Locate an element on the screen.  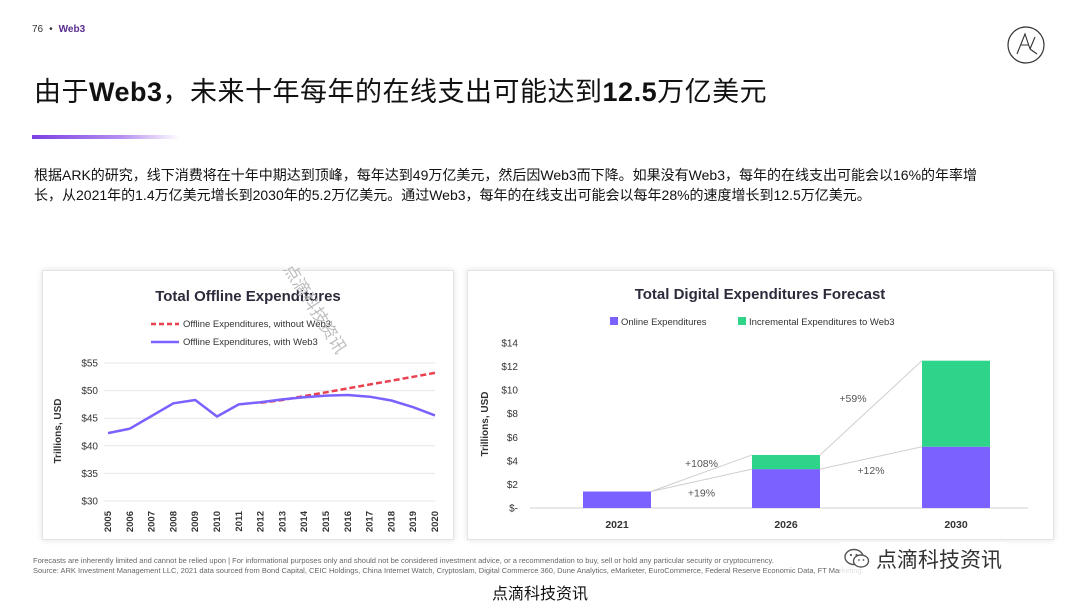
y-tick-label: $40 is located at coordinates (89, 446).